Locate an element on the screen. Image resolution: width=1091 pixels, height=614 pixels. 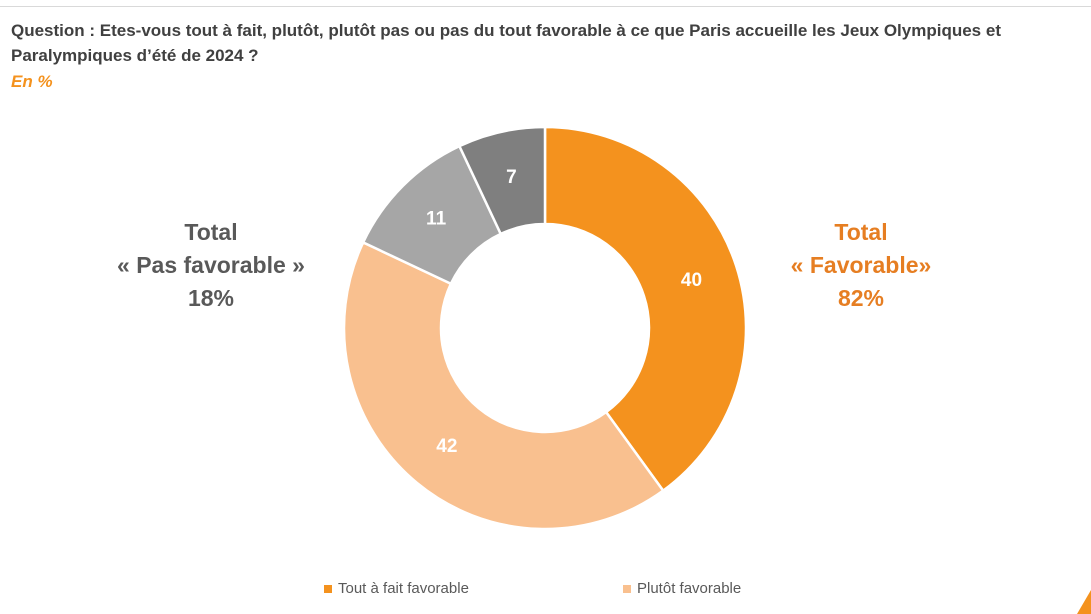
legend-item-plutot-favorable: Plutôt favorable is located at coordinates (682, 588).